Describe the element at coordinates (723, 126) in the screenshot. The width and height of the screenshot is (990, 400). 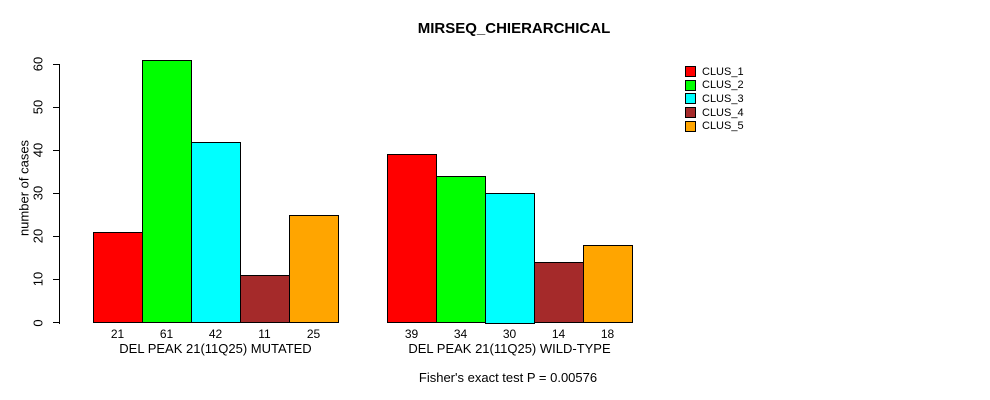
I see `legend-label: CLUS_5` at that location.